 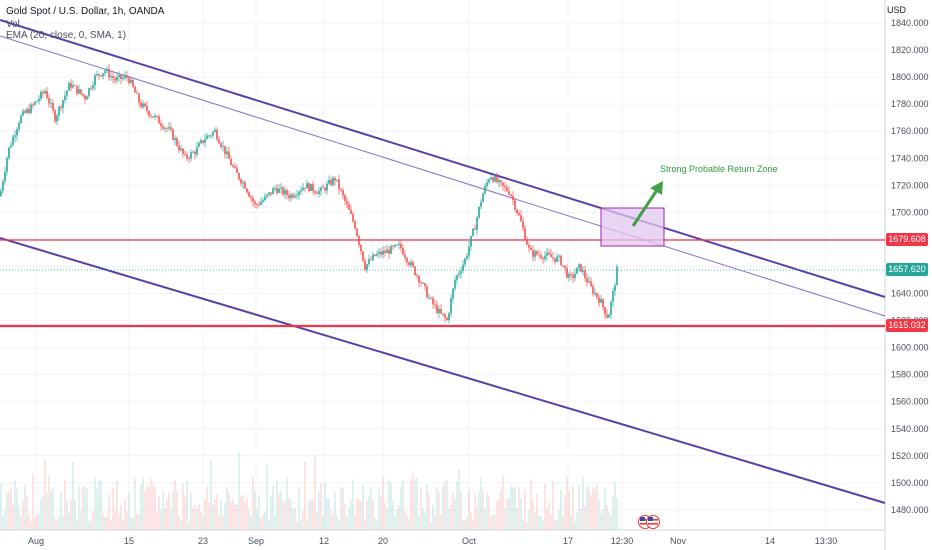 I want to click on return-zone-box, so click(x=632, y=227).